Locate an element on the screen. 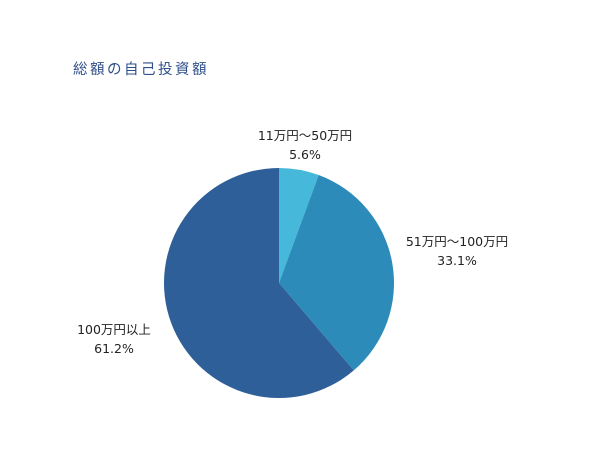 This screenshot has width=600, height=451. slice-category-label: 51万円〜100万円 is located at coordinates (457, 241).